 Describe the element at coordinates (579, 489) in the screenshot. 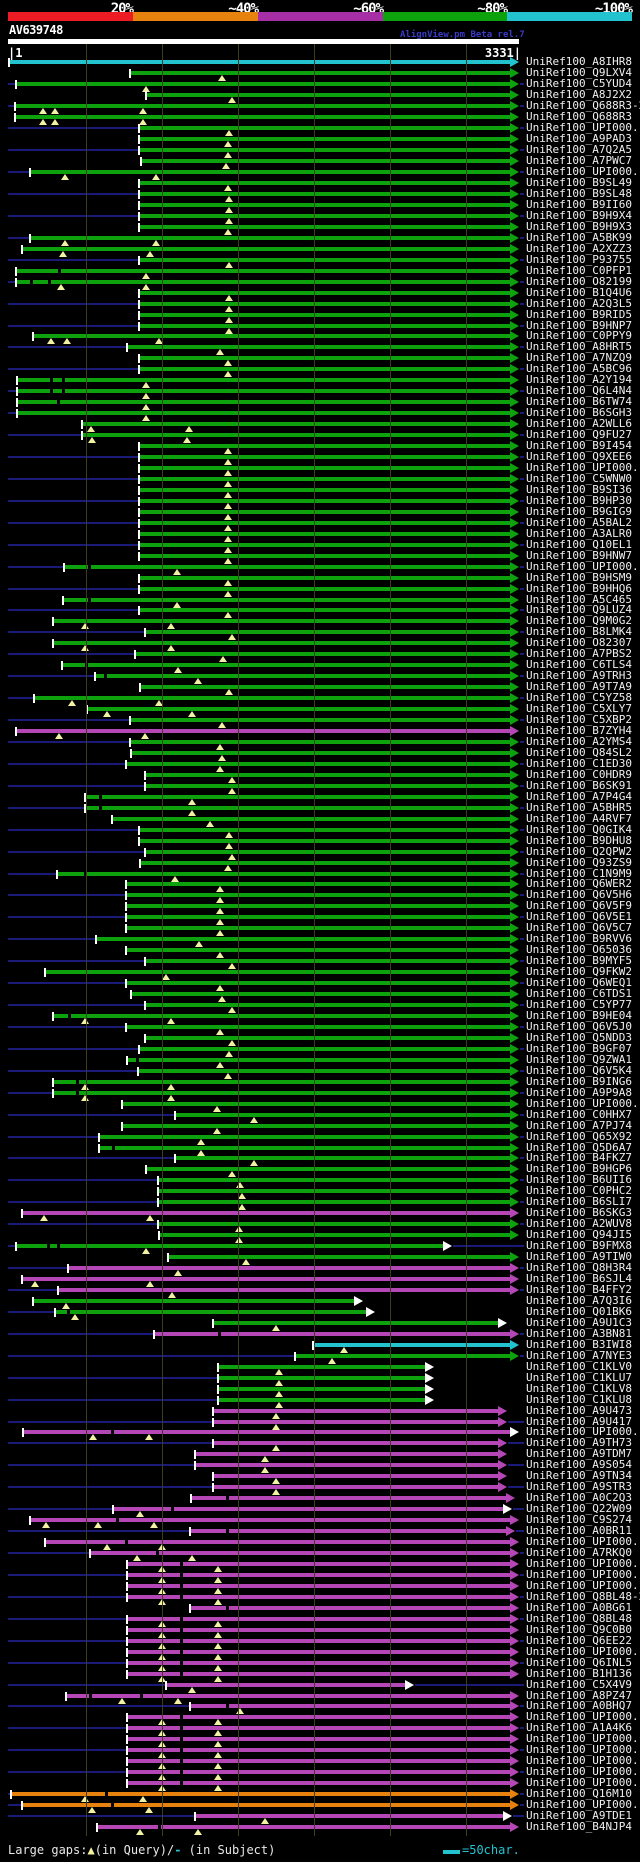

I see `hit-label: UniRef100_B9SI36` at that location.